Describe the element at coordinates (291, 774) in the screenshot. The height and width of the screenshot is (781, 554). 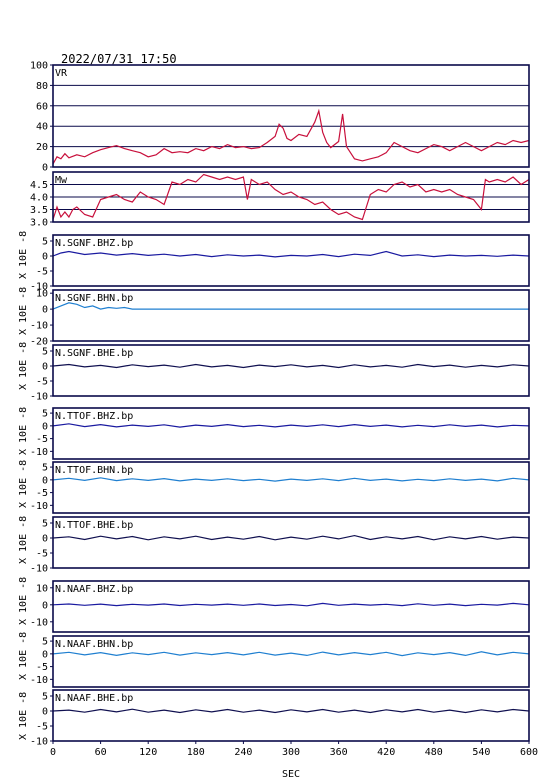
I see `x-axis-label: SEC` at that location.